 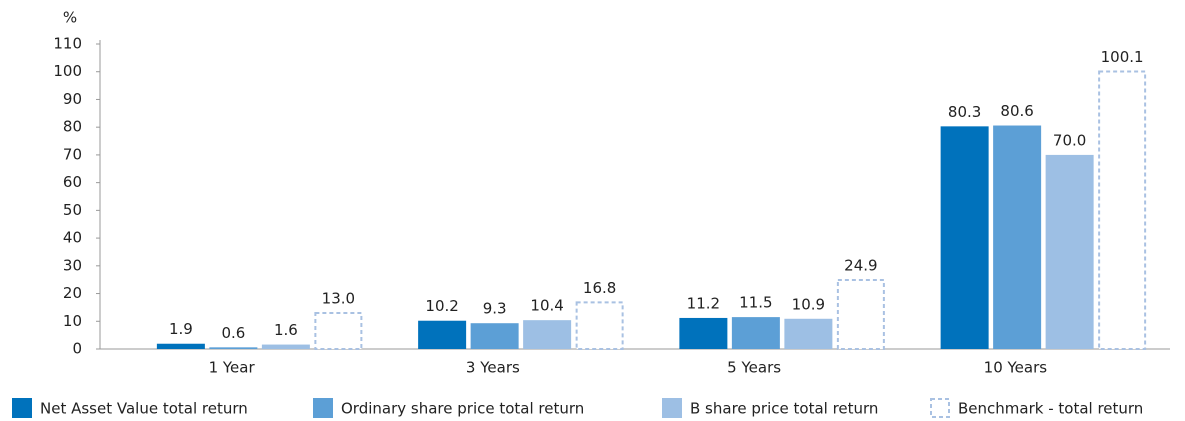 What do you see at coordinates (964, 112) in the screenshot?
I see `value-label: 80.3` at bounding box center [964, 112].